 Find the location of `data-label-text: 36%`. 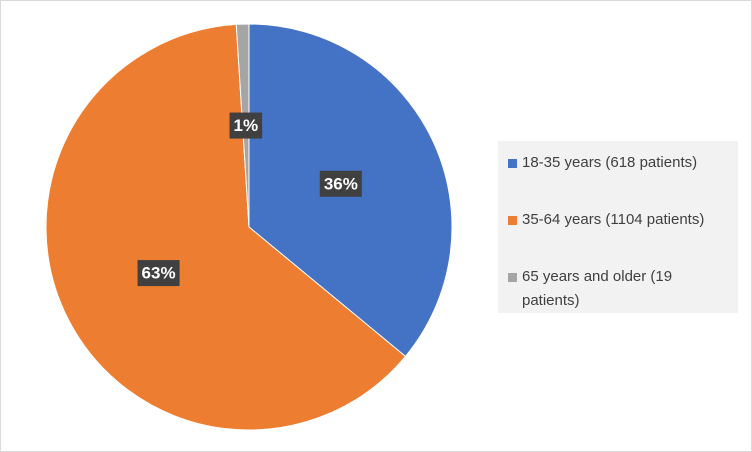

data-label-text: 36% is located at coordinates (341, 183).